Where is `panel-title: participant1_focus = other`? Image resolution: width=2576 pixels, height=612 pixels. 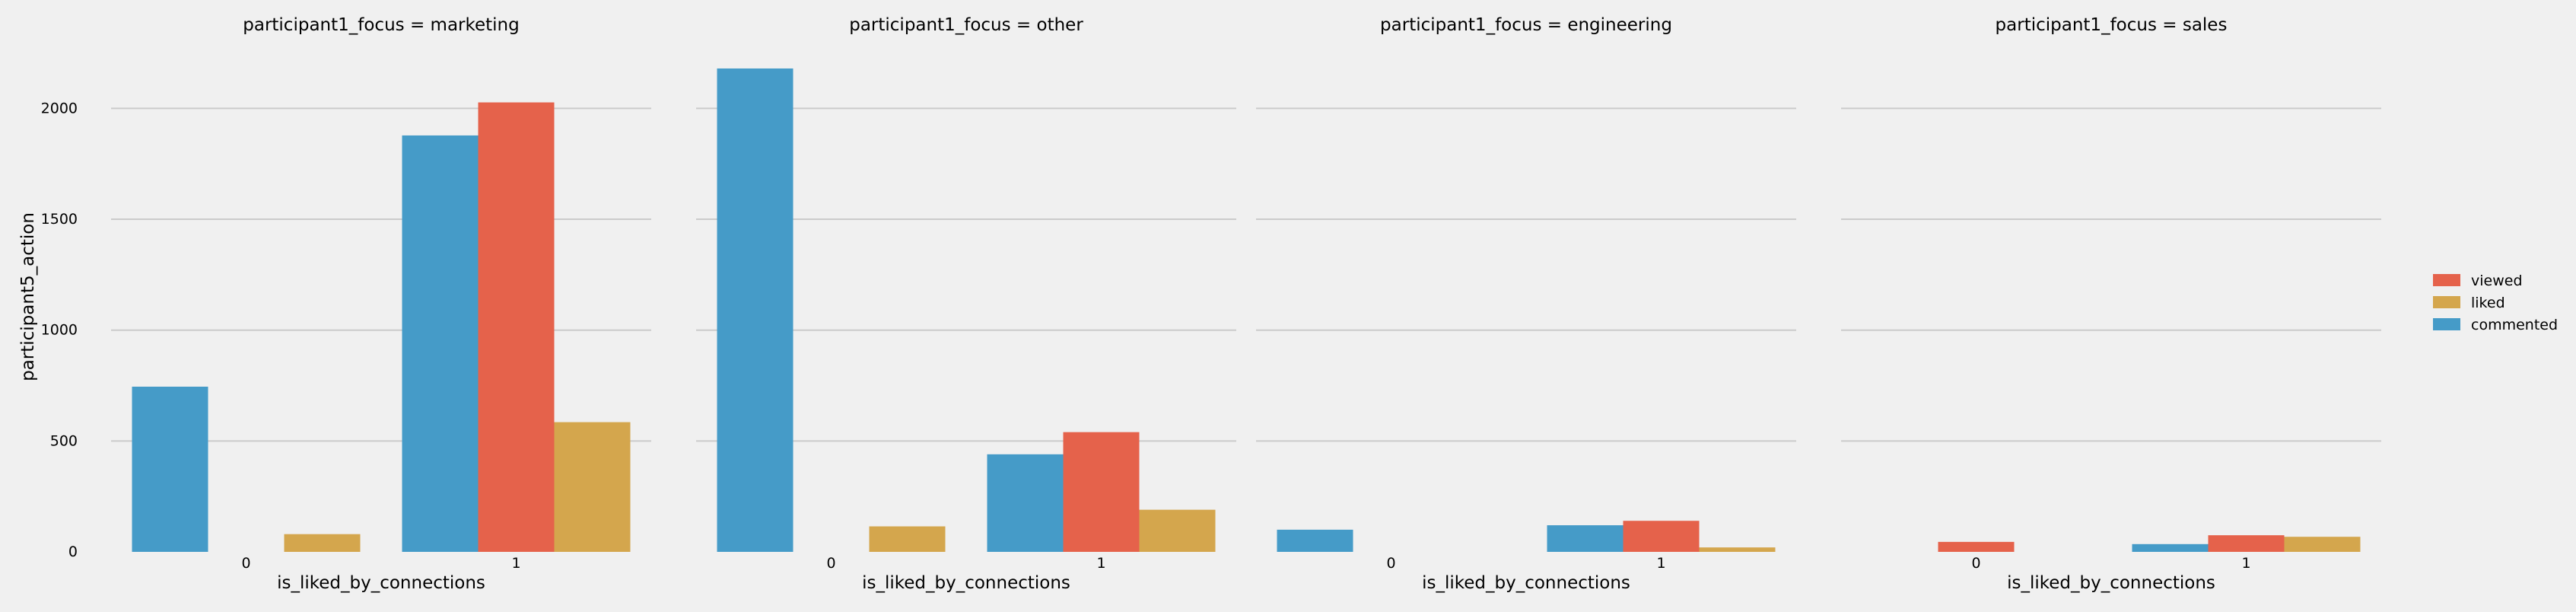
panel-title: participant1_focus = other is located at coordinates (966, 25).